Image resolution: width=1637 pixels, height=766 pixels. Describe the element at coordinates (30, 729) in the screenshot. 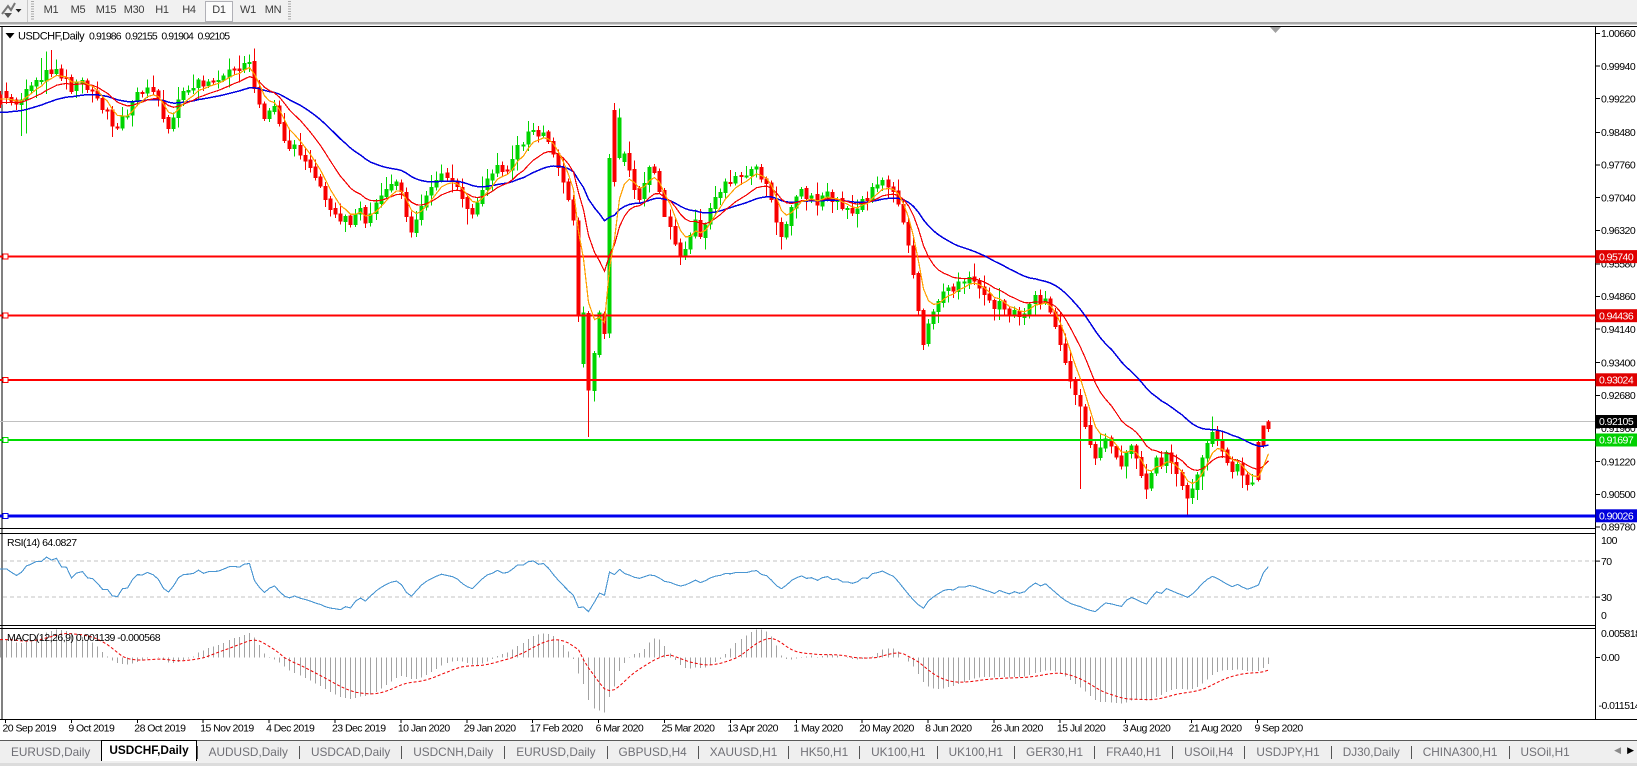

I see `svg-text: 20 Sep 2019` at that location.